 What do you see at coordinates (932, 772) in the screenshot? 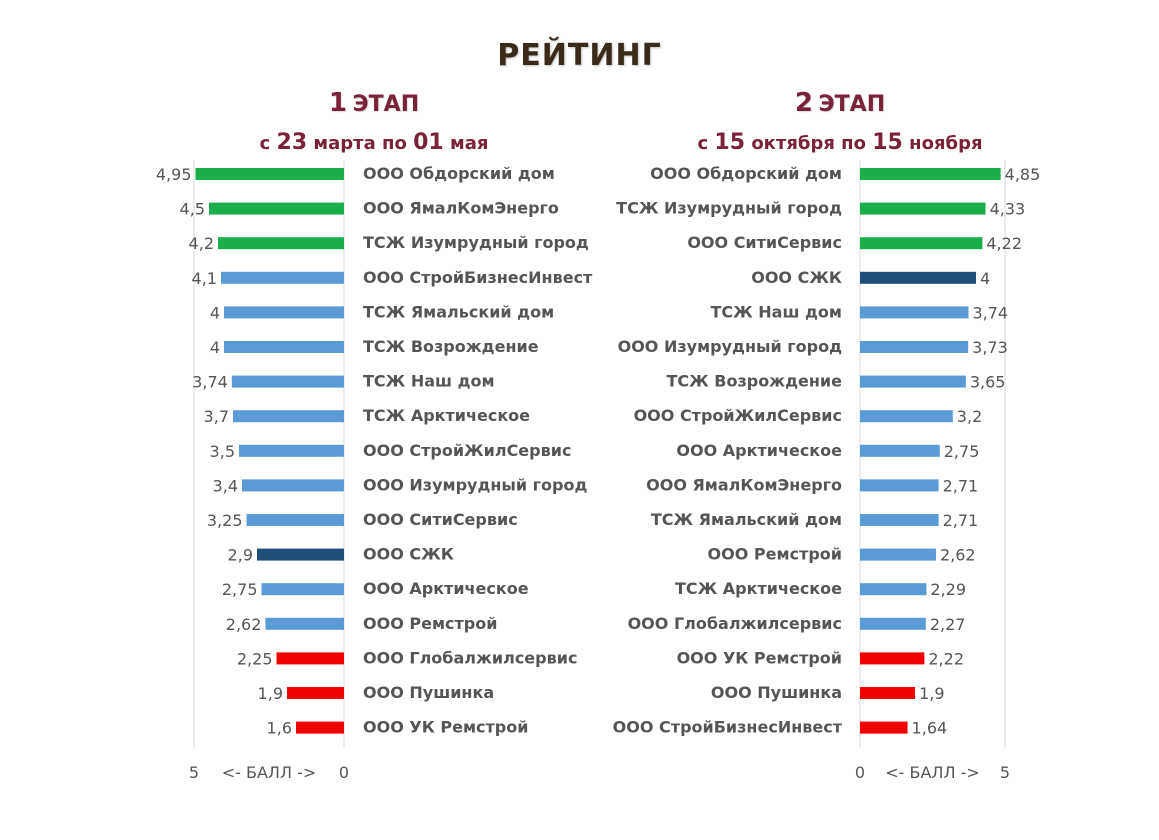
I see `chart2-axis-label: <- БАЛЛ ->` at bounding box center [932, 772].